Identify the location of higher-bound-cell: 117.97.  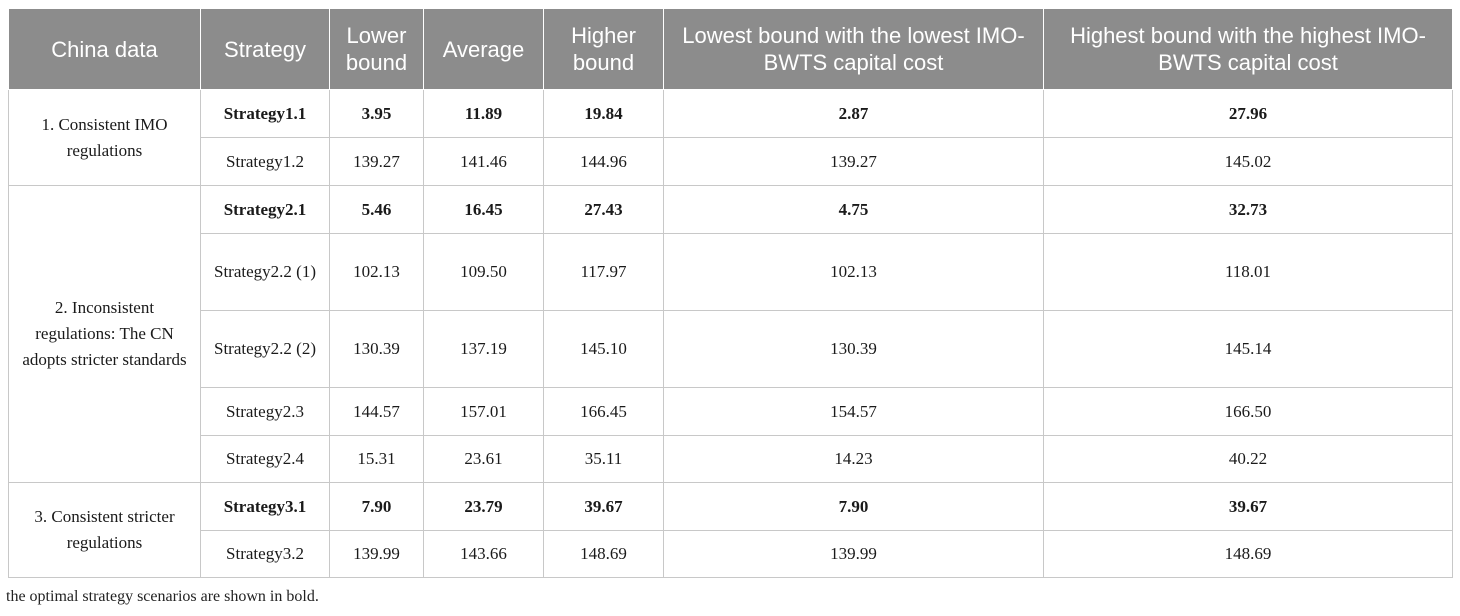
(603, 272).